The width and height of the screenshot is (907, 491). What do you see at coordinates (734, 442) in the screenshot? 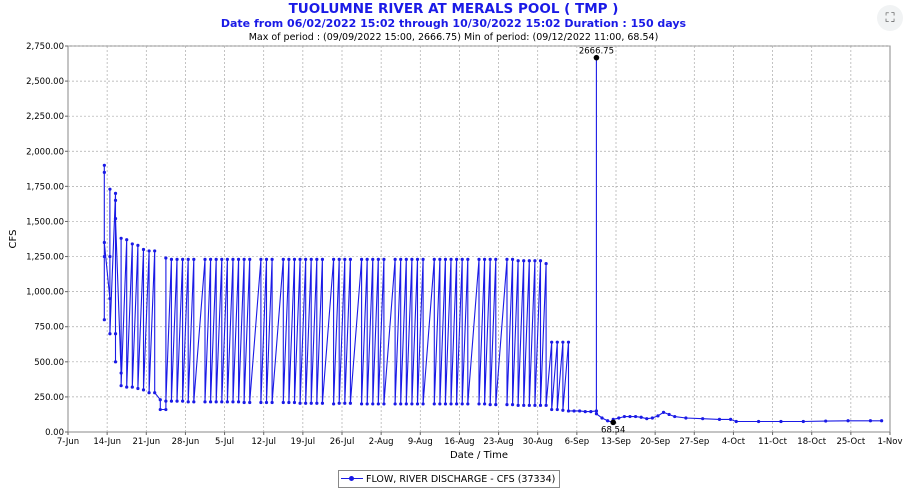
I see `x-tick-label: 4-Oct` at bounding box center [734, 442].